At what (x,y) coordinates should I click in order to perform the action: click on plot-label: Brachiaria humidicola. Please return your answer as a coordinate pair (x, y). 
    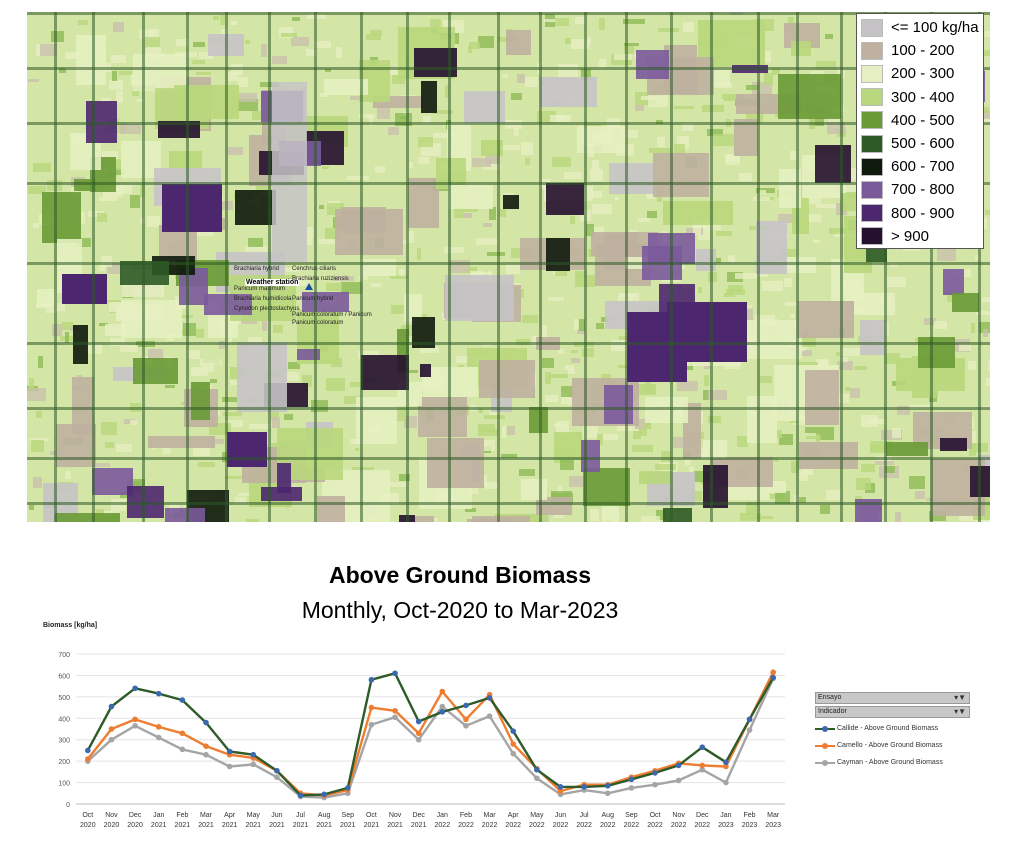
    Looking at the image, I should click on (263, 299).